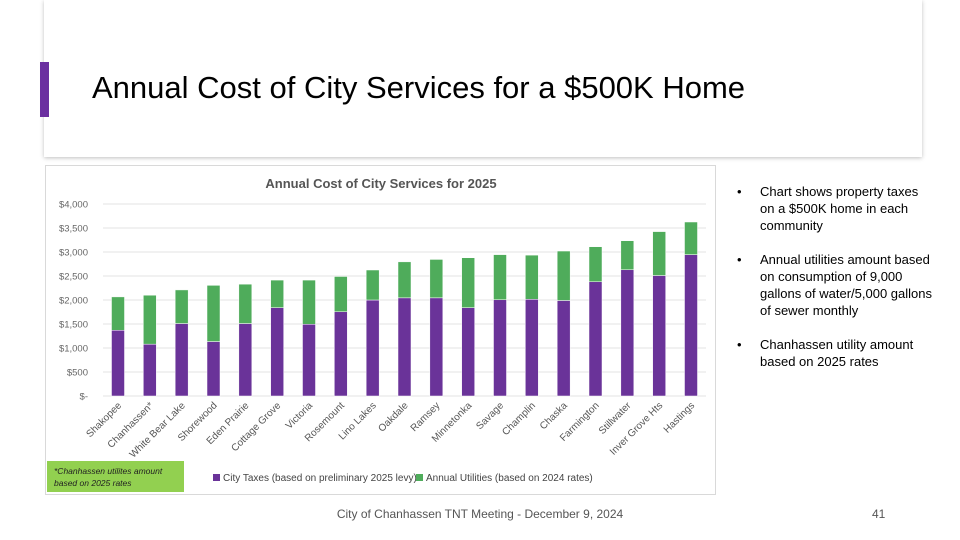 The height and width of the screenshot is (540, 960). What do you see at coordinates (419, 477) in the screenshot?
I see `legend-swatch-utilities` at bounding box center [419, 477].